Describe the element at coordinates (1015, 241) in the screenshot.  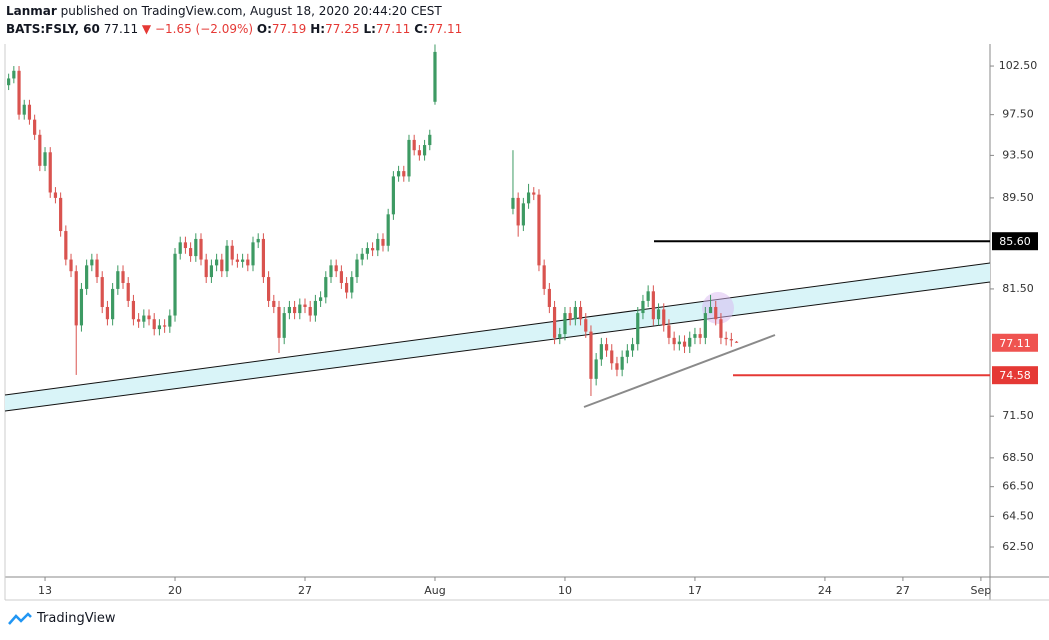
I see `level-label: 85.60` at that location.